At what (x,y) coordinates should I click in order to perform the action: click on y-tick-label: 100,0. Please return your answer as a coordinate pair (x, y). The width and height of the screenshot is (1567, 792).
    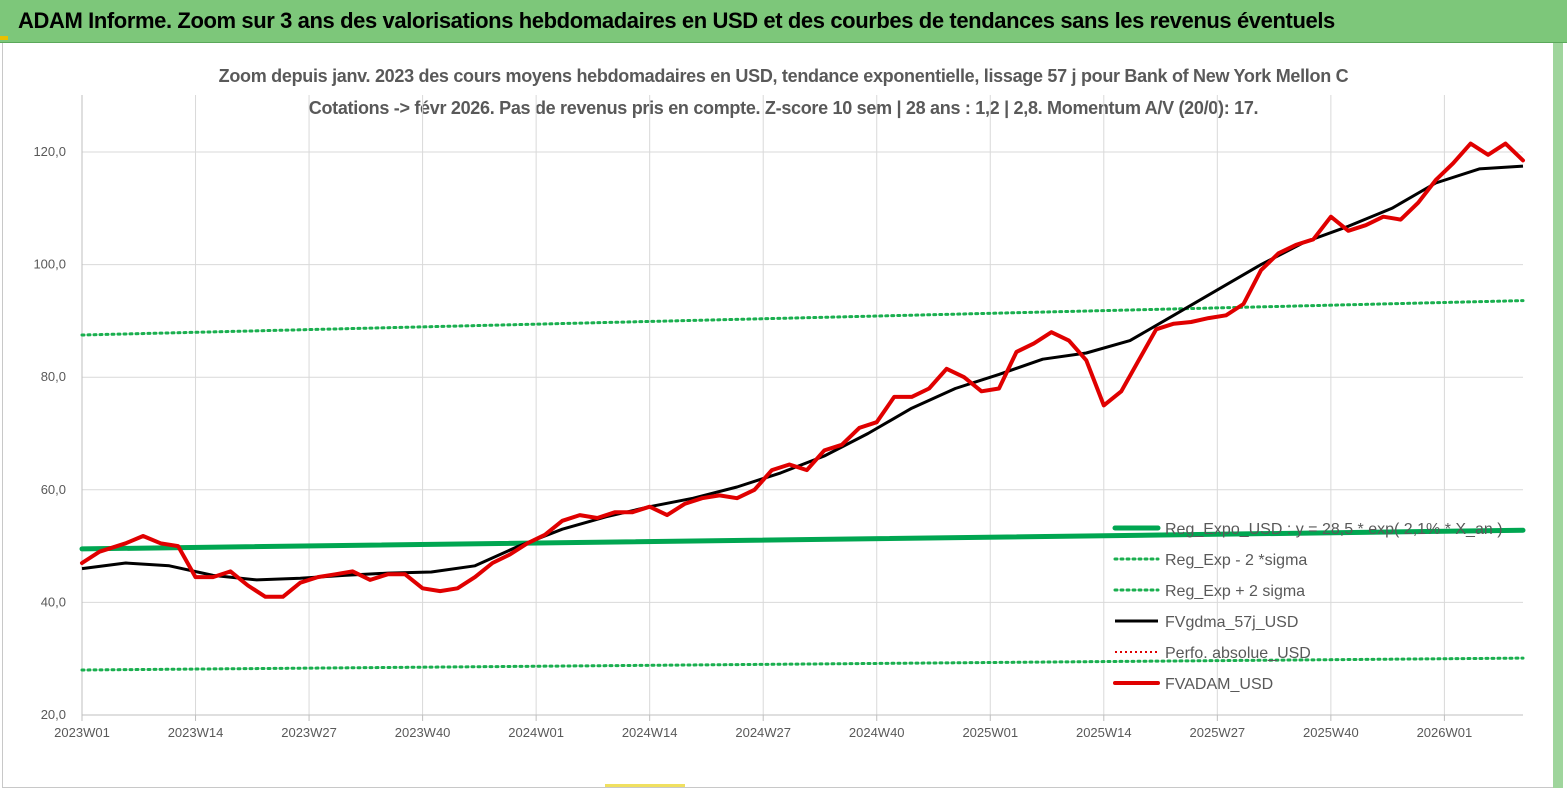
    Looking at the image, I should click on (49, 264).